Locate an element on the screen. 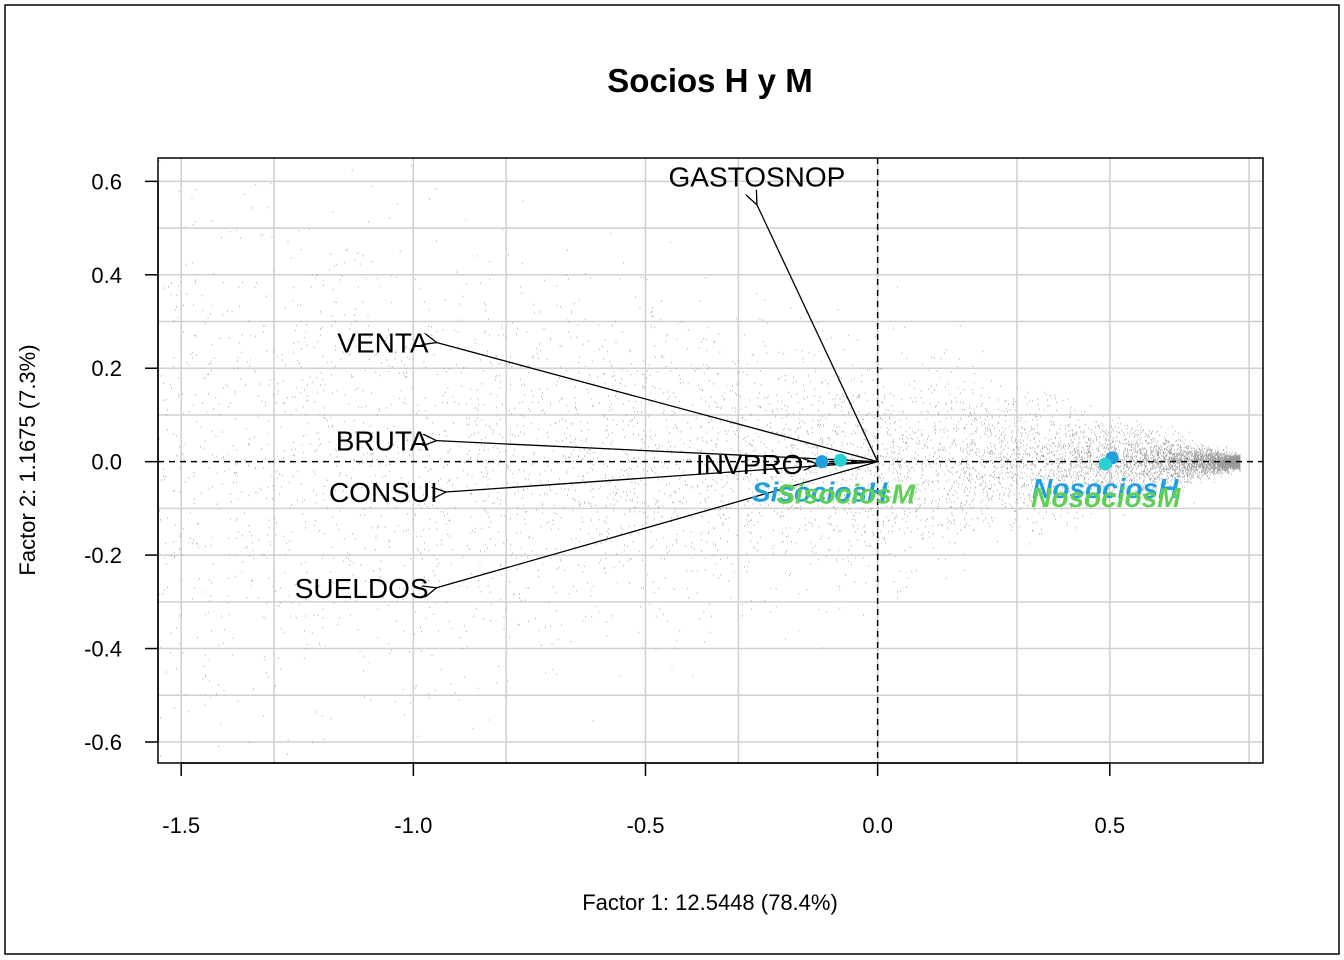 This screenshot has height=960, width=1344. y-tick-label: -0.2 is located at coordinates (103, 555).